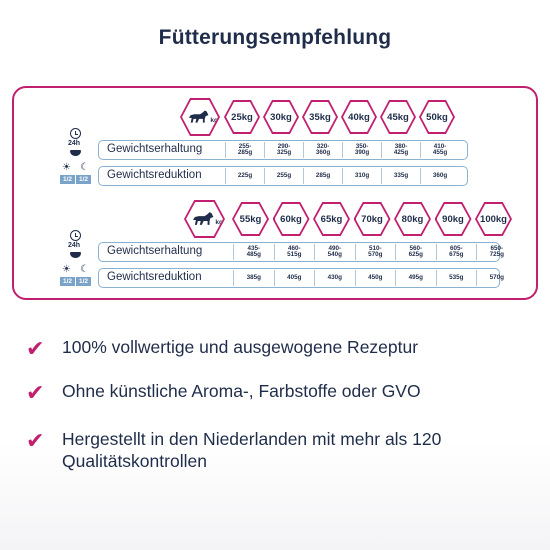 The width and height of the screenshot is (550, 550). Describe the element at coordinates (245, 175) in the screenshot. I see `reduction-value-text: 225g` at that location.